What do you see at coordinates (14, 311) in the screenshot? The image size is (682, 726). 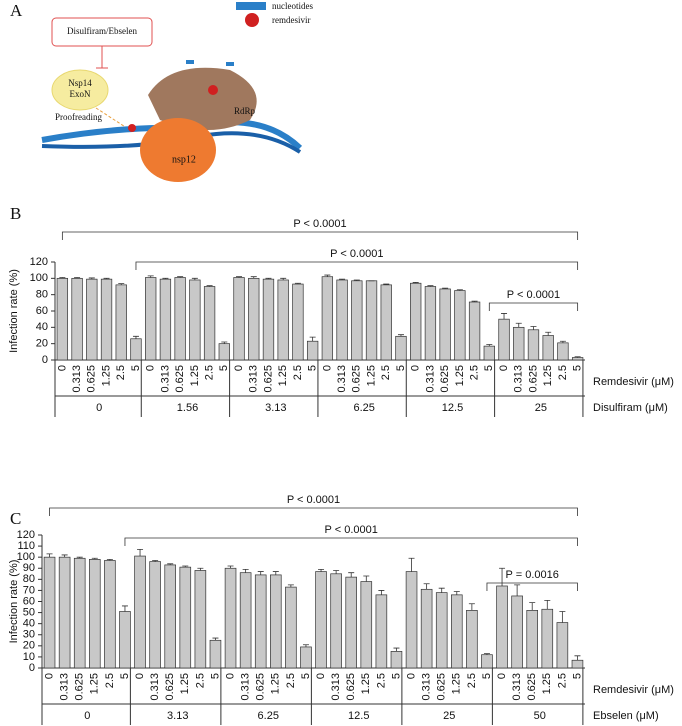 I see `y-axis-title: Infection rate (%)` at bounding box center [14, 311].